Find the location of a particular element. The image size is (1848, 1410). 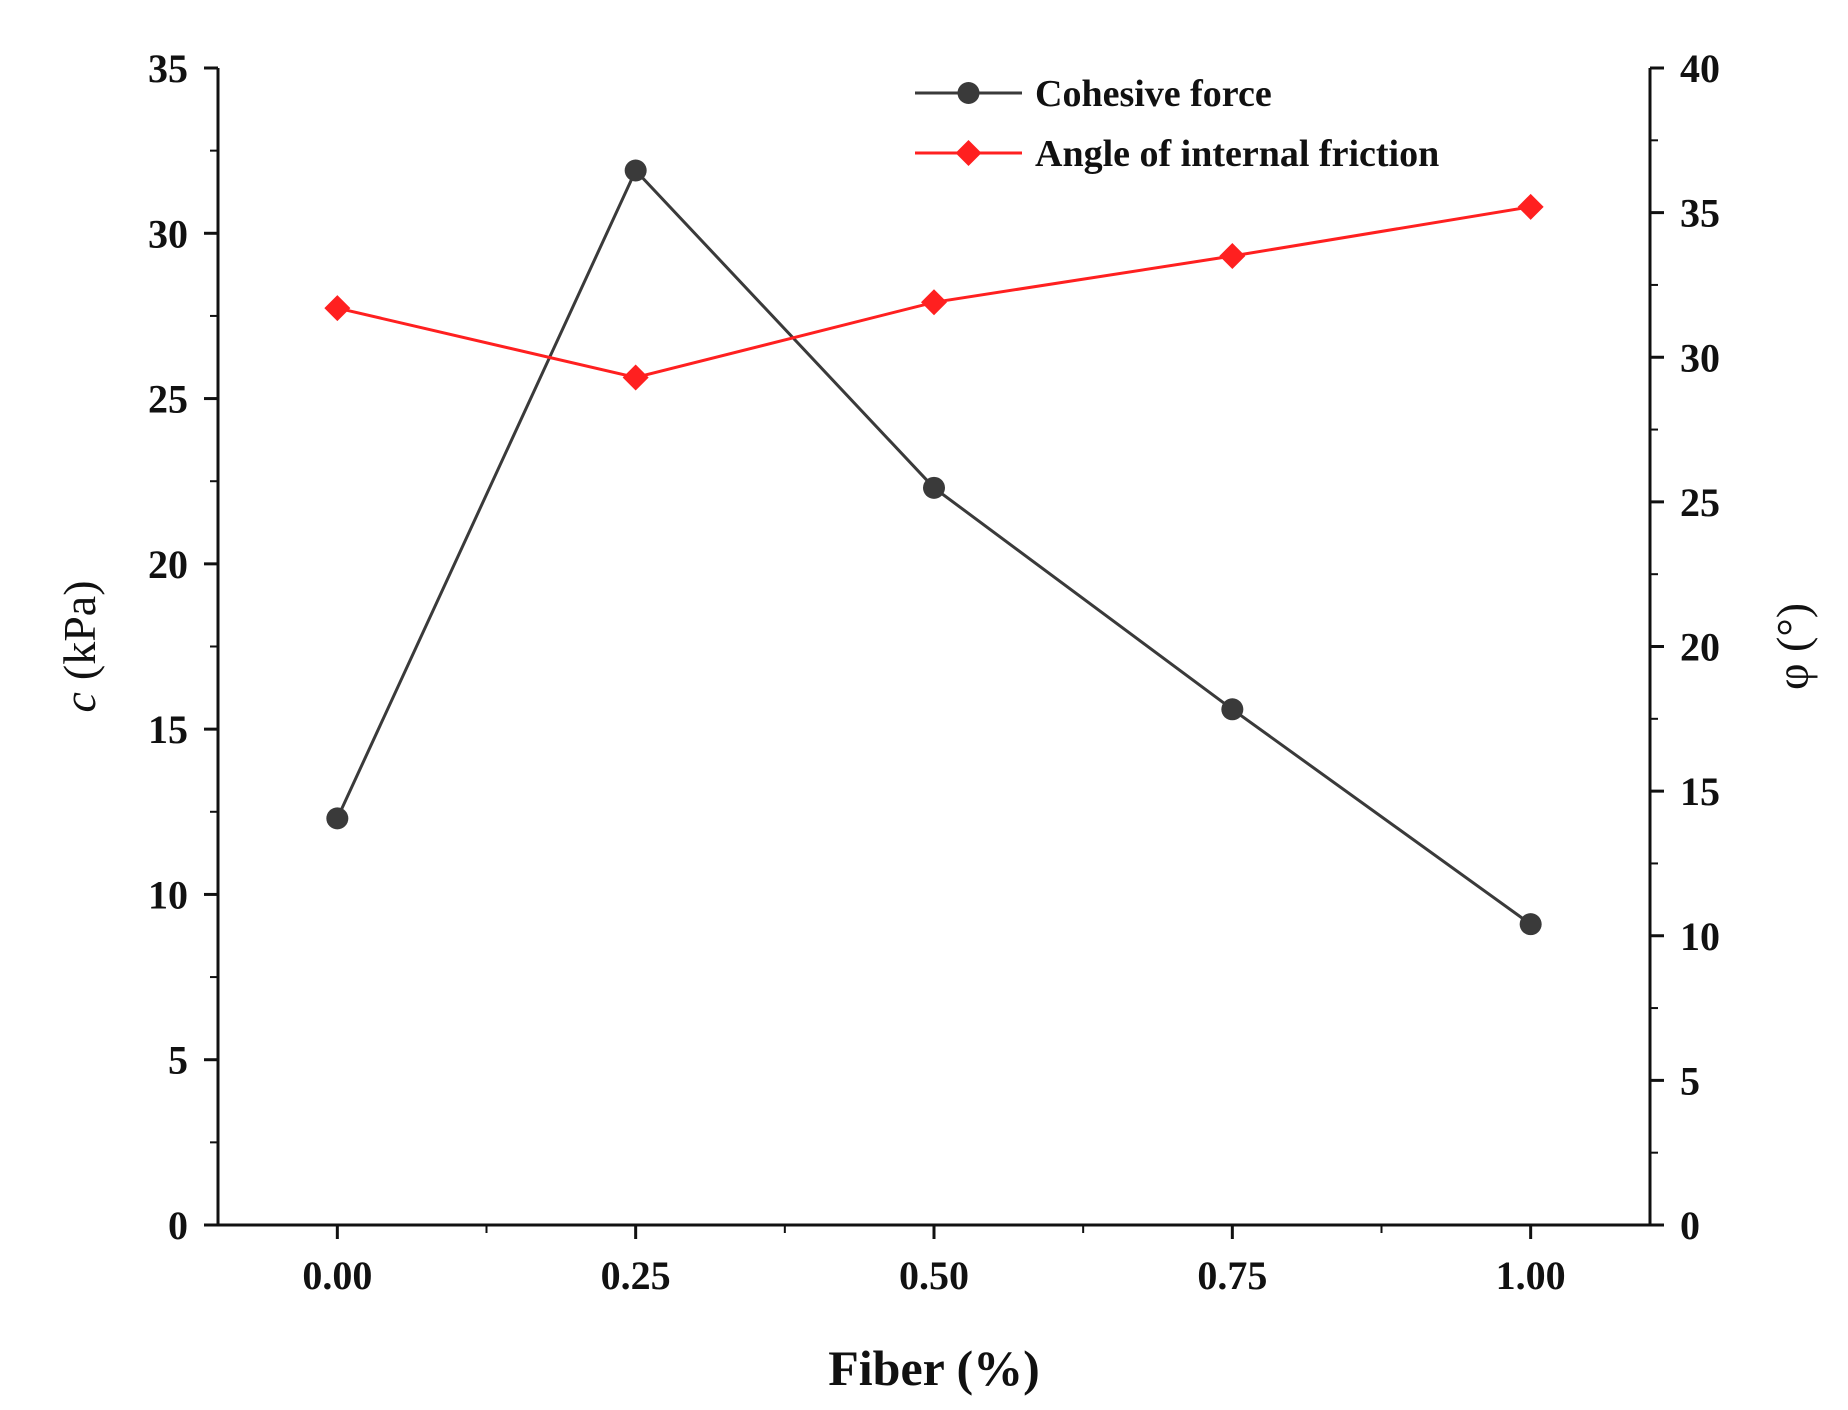

left-axis-title-unit: (kPa) is located at coordinates (79, 630).